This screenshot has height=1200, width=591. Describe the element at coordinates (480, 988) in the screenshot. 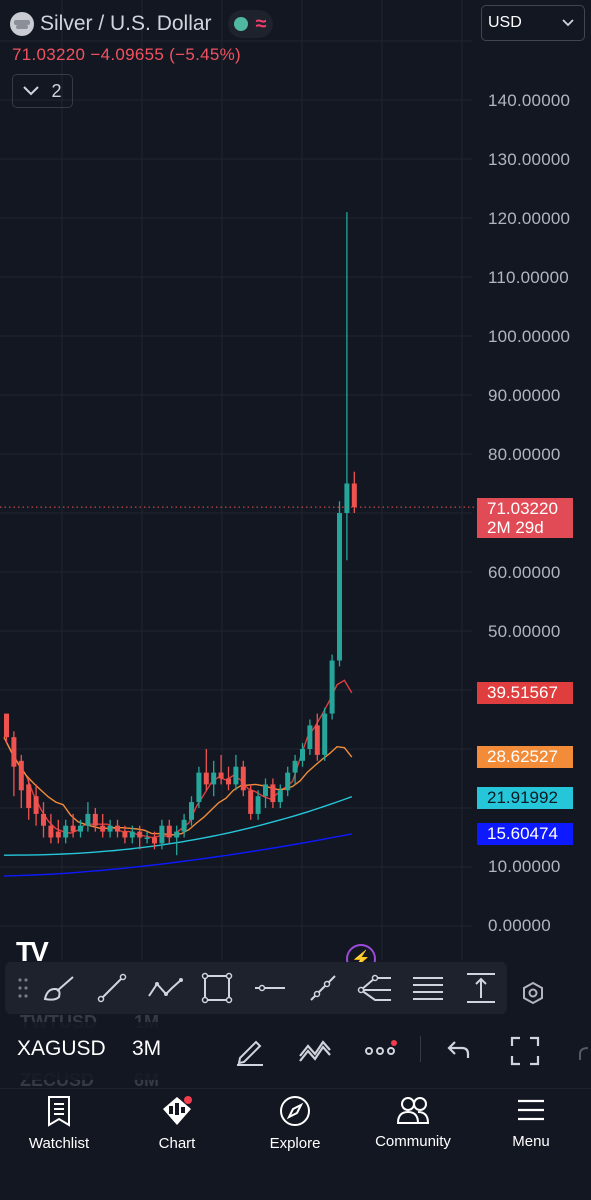

I see `price-range-icon` at that location.